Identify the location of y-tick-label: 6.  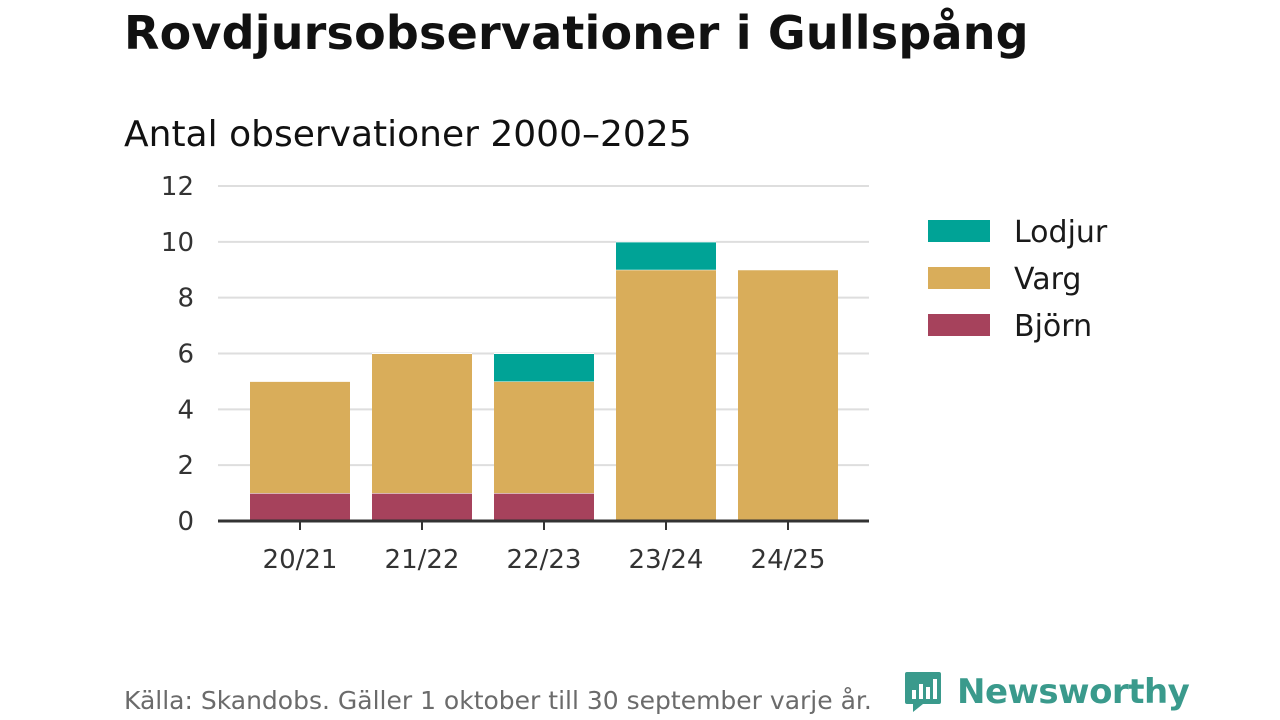
(185, 355).